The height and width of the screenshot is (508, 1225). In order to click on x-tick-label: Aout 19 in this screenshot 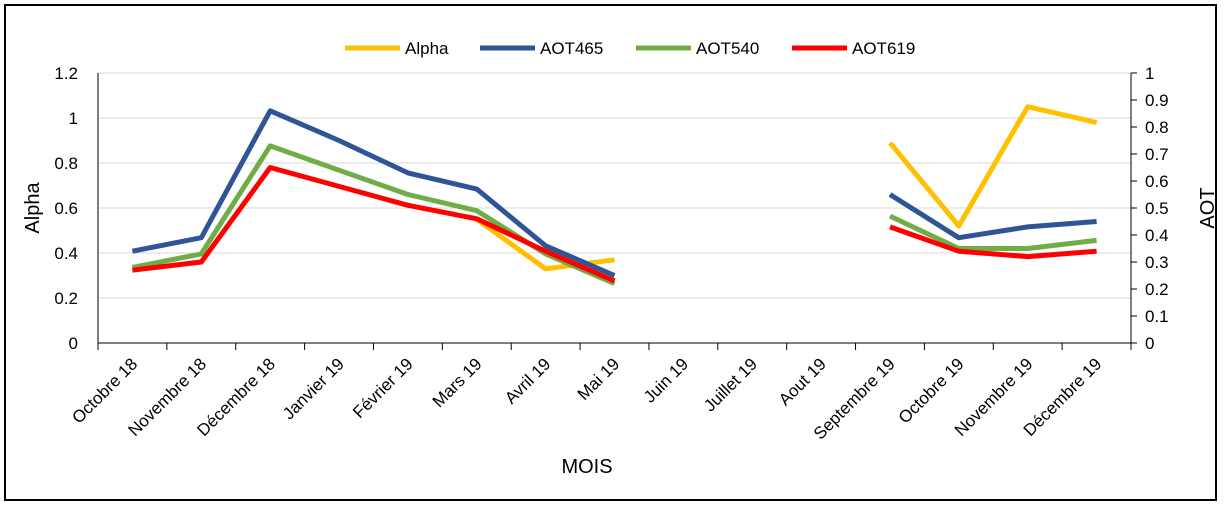, I will do `click(802, 381)`.